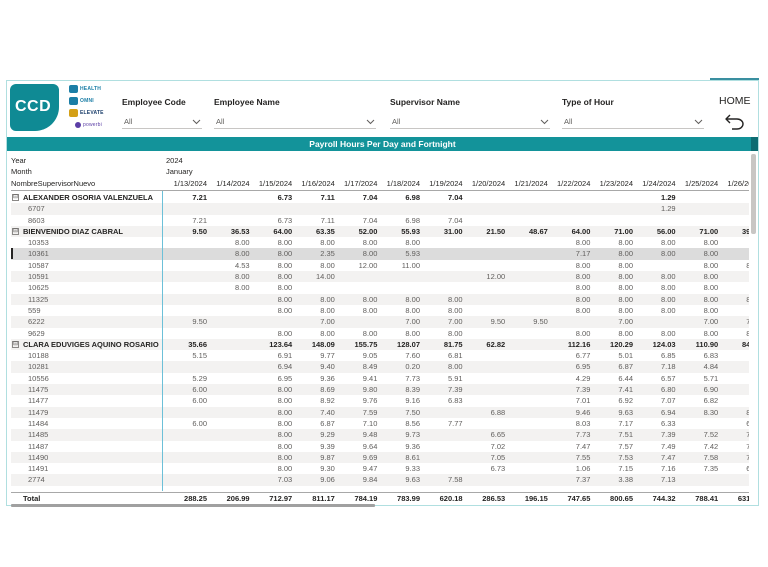 This screenshot has width=768, height=567. Describe the element at coordinates (701, 183) in the screenshot. I see `date-column-header: 1/25/2024` at that location.